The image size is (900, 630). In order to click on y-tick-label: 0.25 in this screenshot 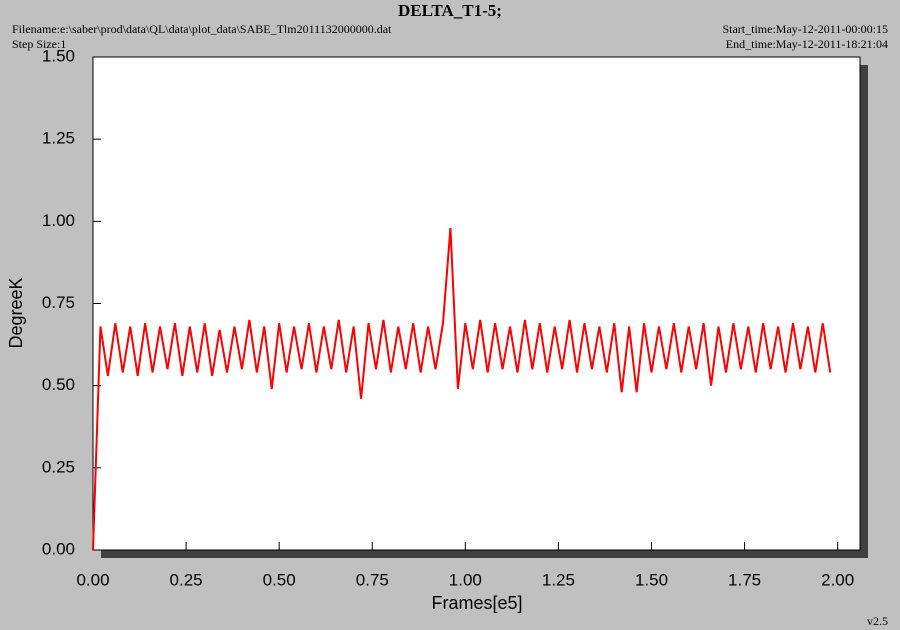, I will do `click(58, 466)`.